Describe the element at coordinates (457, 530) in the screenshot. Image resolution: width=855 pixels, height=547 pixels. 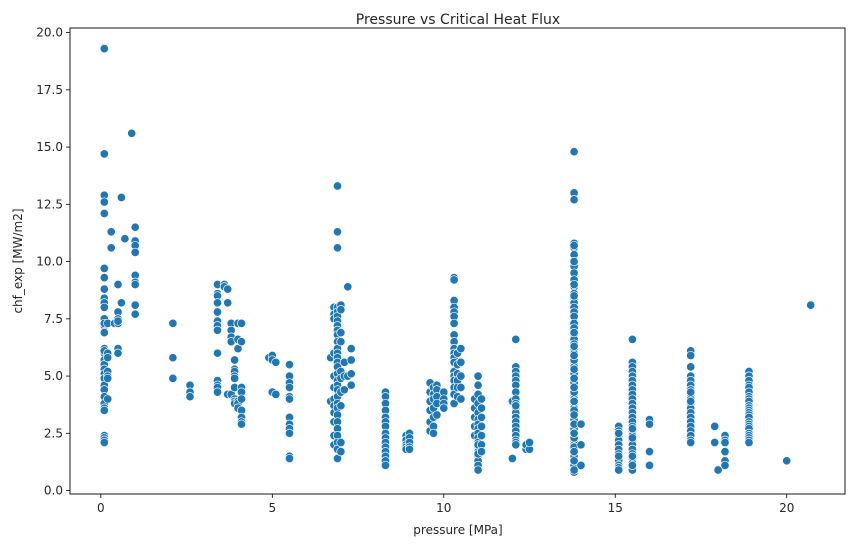
I see `x-axis-label: pressure [MPa]` at that location.